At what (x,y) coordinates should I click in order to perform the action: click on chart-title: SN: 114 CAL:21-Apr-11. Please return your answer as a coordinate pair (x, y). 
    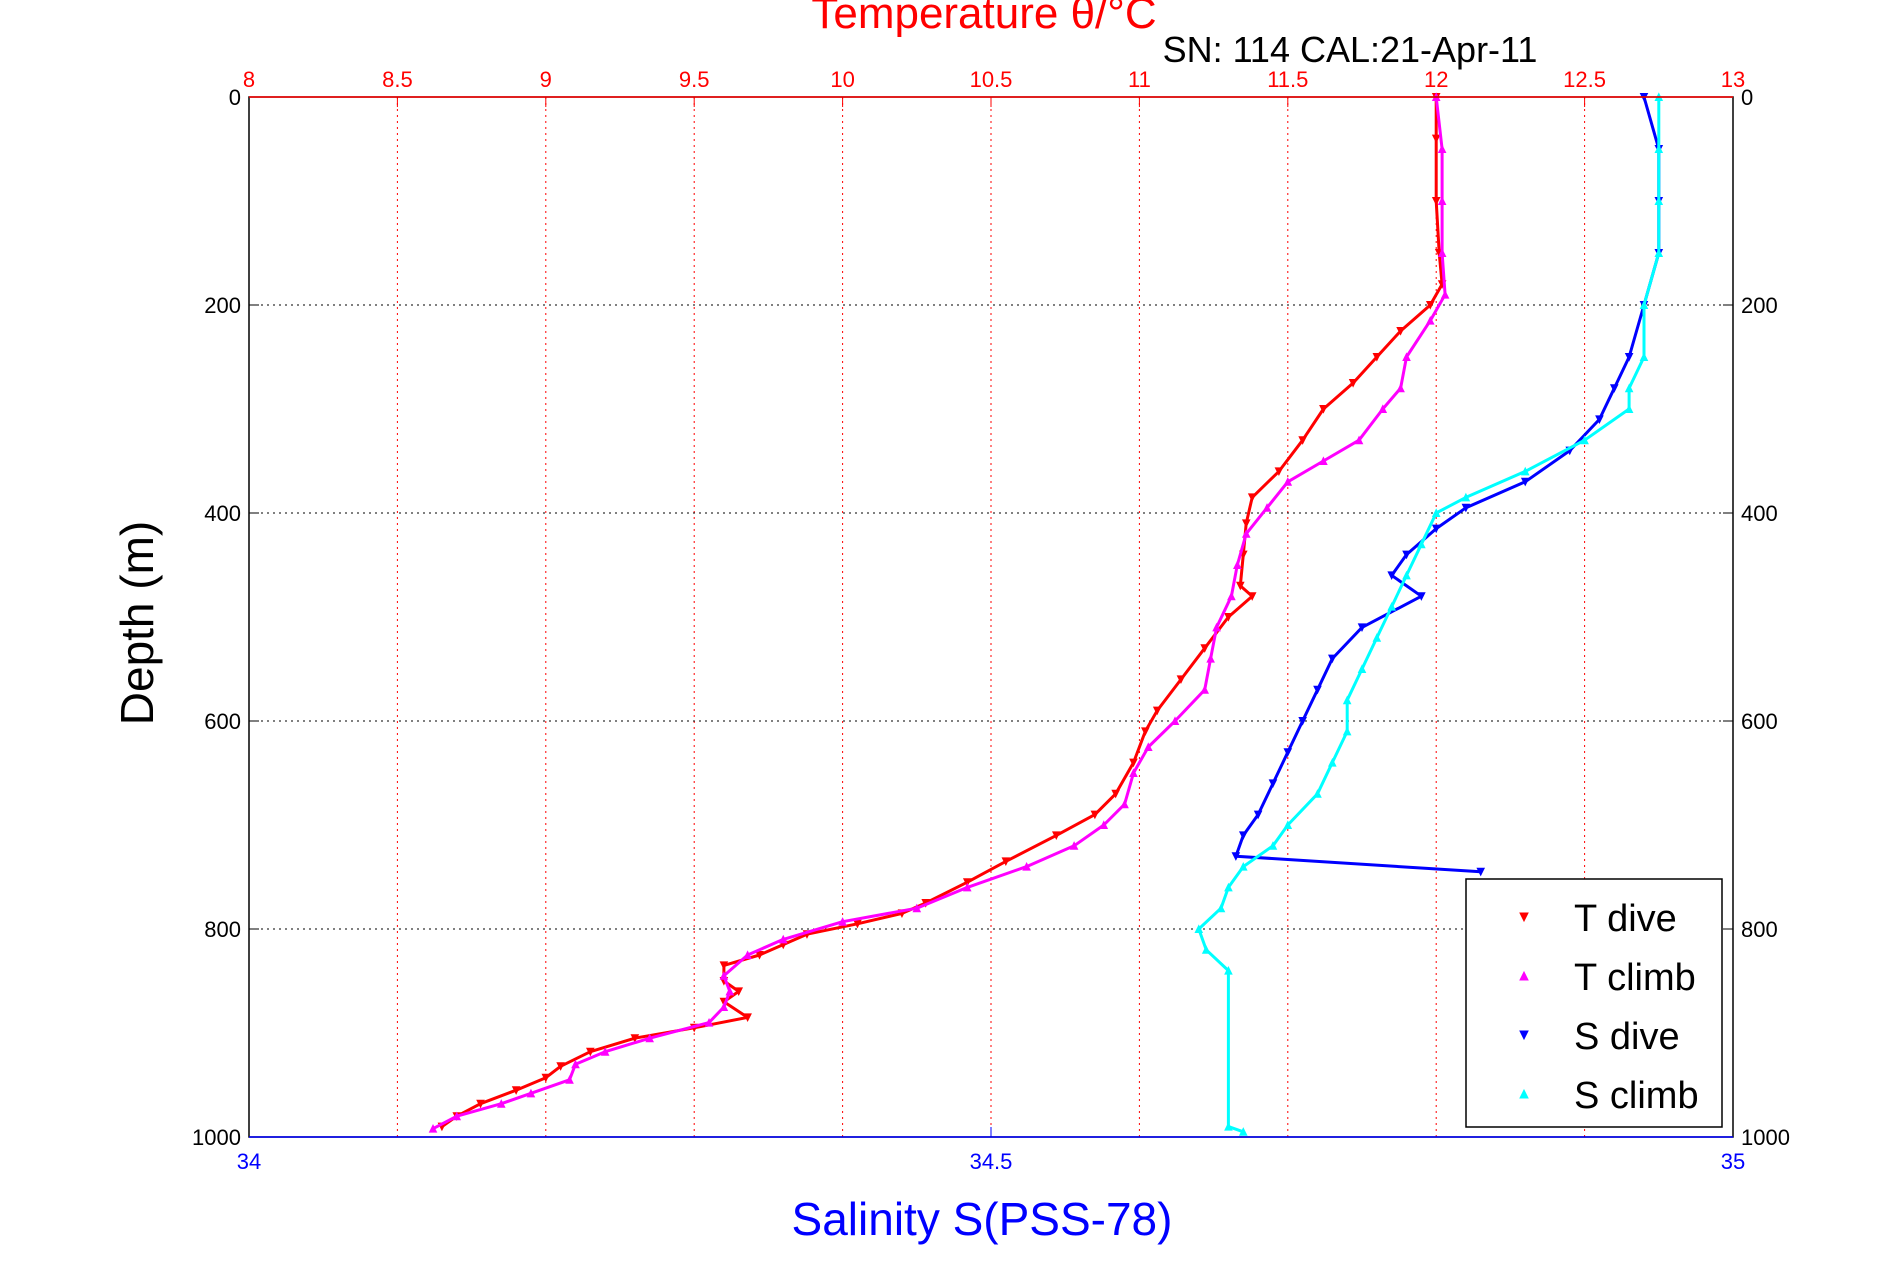
    Looking at the image, I should click on (1350, 49).